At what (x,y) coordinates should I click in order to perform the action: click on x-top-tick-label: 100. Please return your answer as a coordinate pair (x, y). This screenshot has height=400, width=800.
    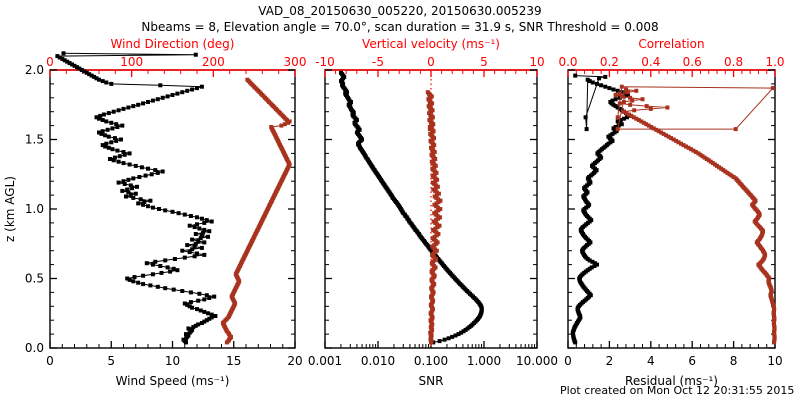
    Looking at the image, I should click on (131, 62).